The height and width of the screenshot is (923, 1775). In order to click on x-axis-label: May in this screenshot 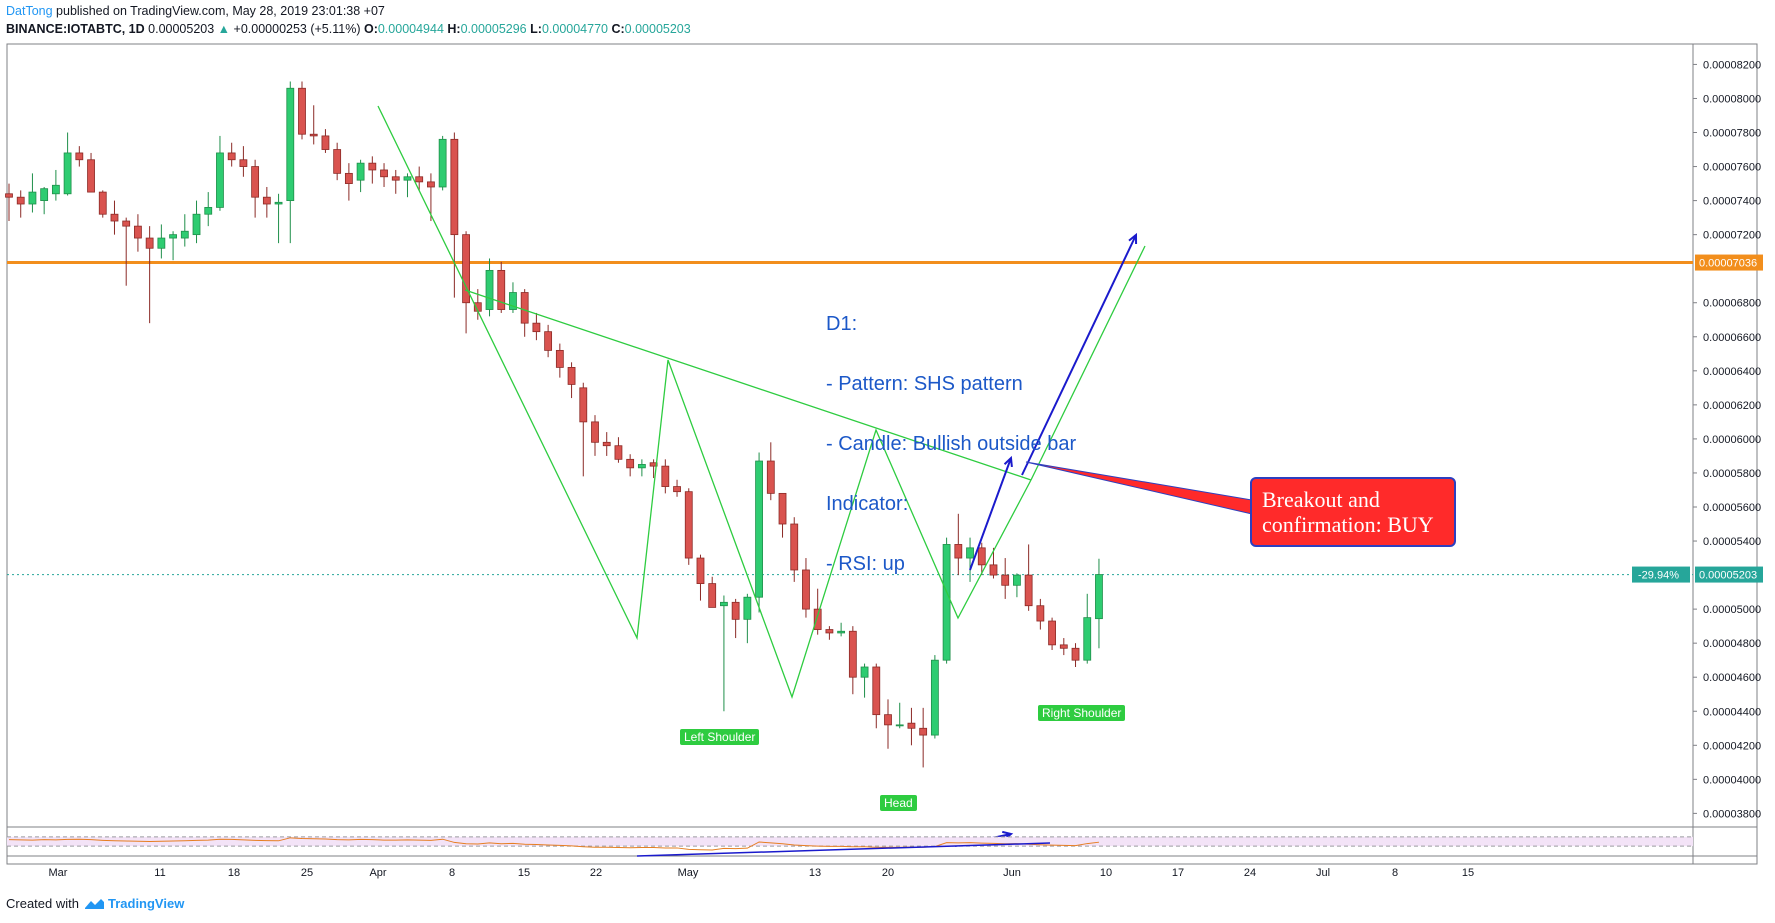, I will do `click(688, 873)`.